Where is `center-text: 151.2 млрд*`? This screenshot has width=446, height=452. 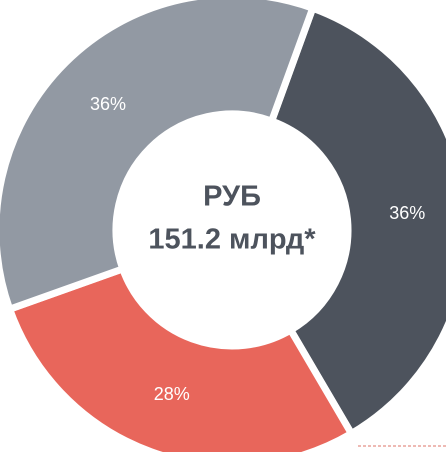 center-text: 151.2 млрд* is located at coordinates (232, 240).